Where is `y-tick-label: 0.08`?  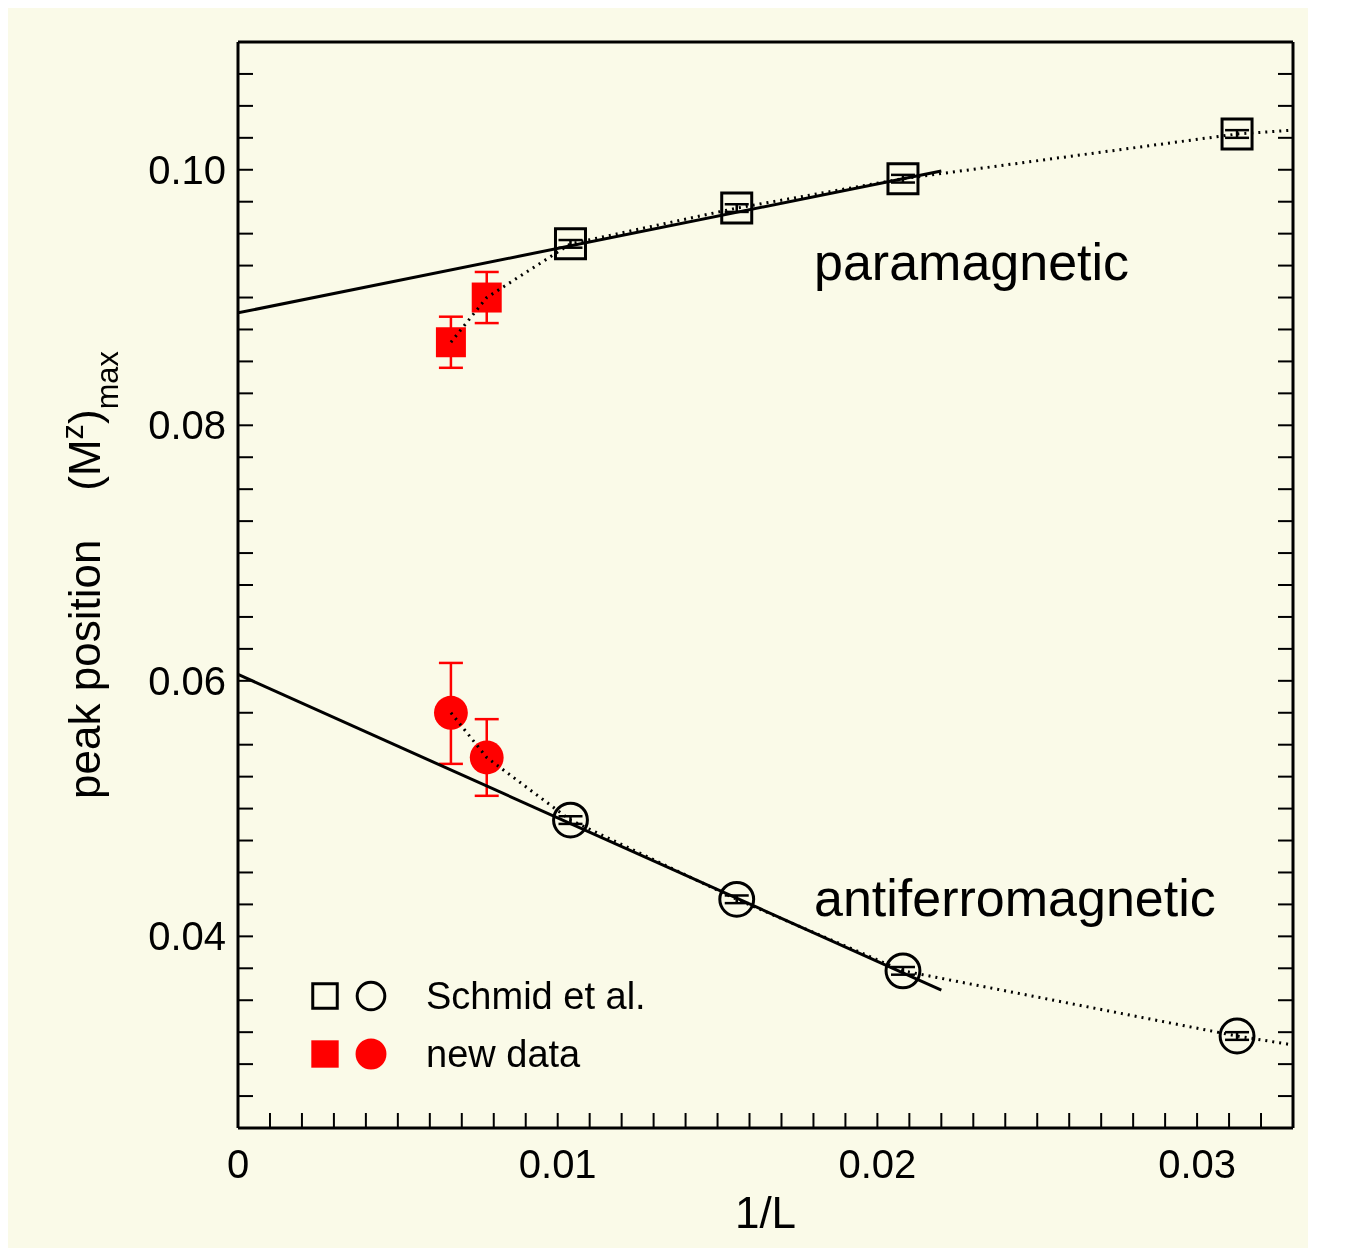 y-tick-label: 0.08 is located at coordinates (187, 425).